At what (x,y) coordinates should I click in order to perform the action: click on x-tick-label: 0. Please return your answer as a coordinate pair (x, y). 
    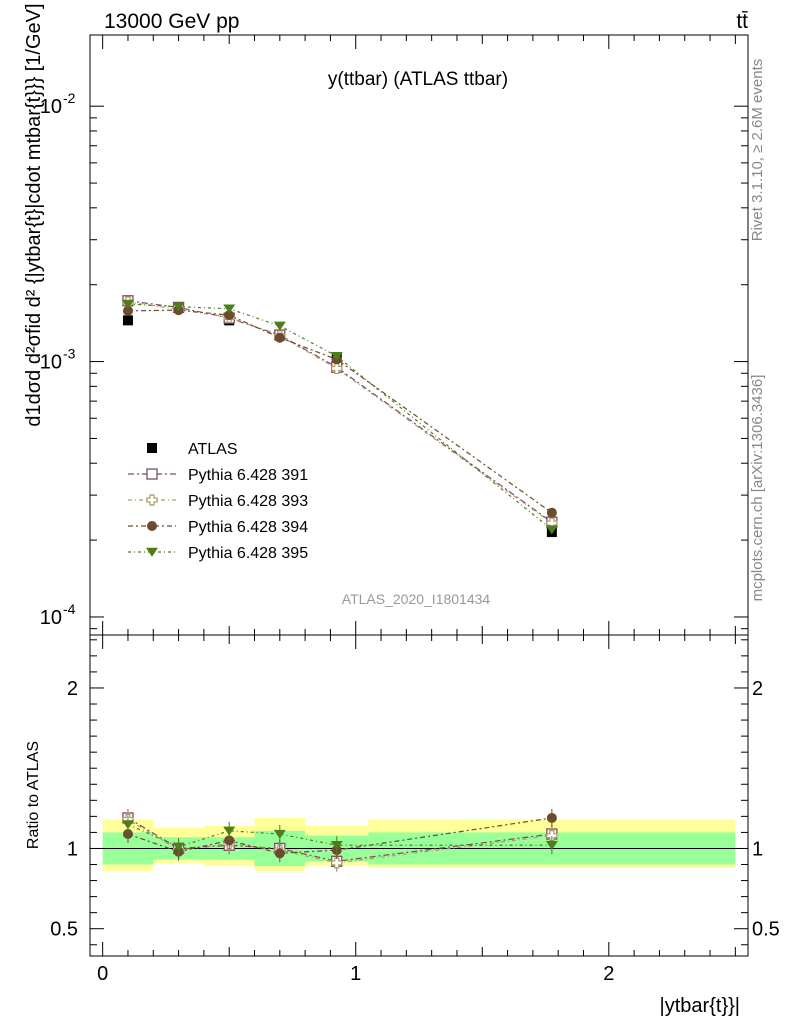
    Looking at the image, I should click on (102, 974).